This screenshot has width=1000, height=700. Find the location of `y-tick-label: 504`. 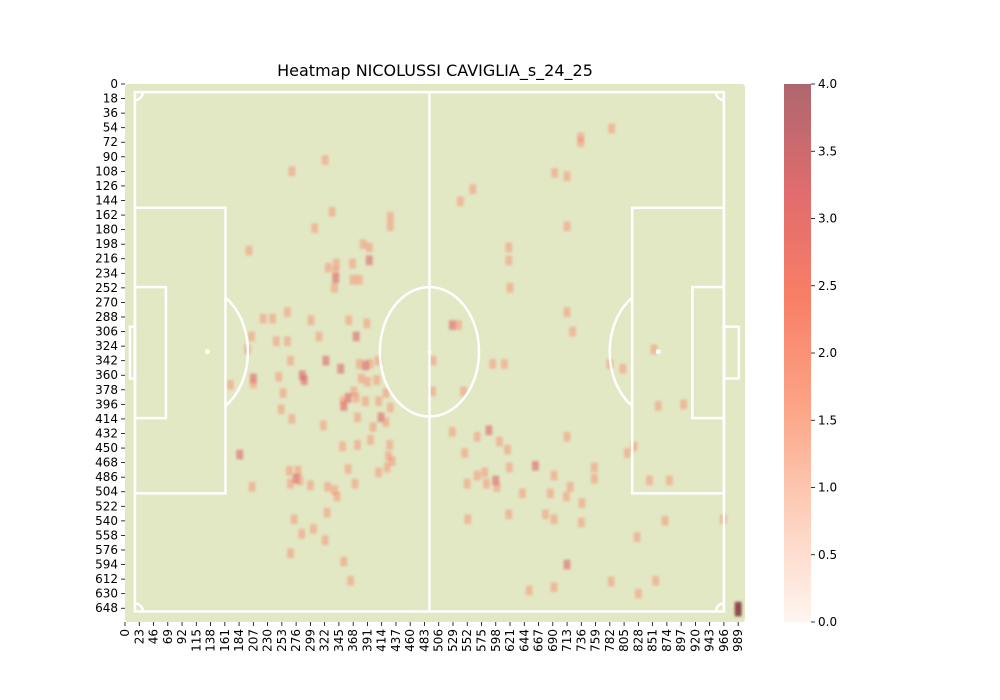

y-tick-label: 504 is located at coordinates (106, 492).